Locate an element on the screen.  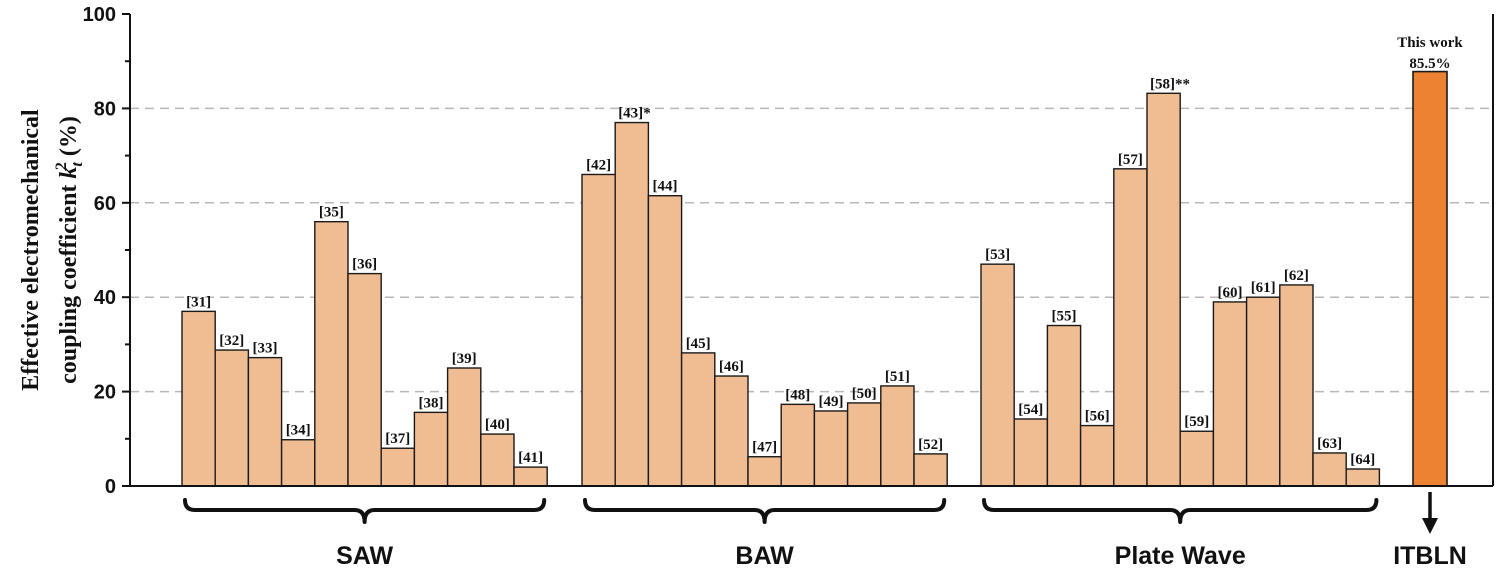
y-axis-label: Effective electromechanical is located at coordinates (31, 250).